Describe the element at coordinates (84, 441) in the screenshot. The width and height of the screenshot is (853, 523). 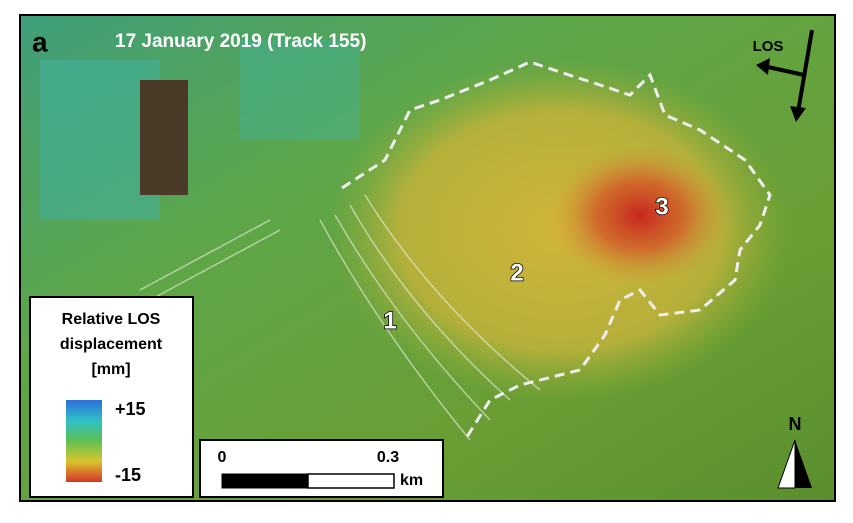
I see `color-bar` at that location.